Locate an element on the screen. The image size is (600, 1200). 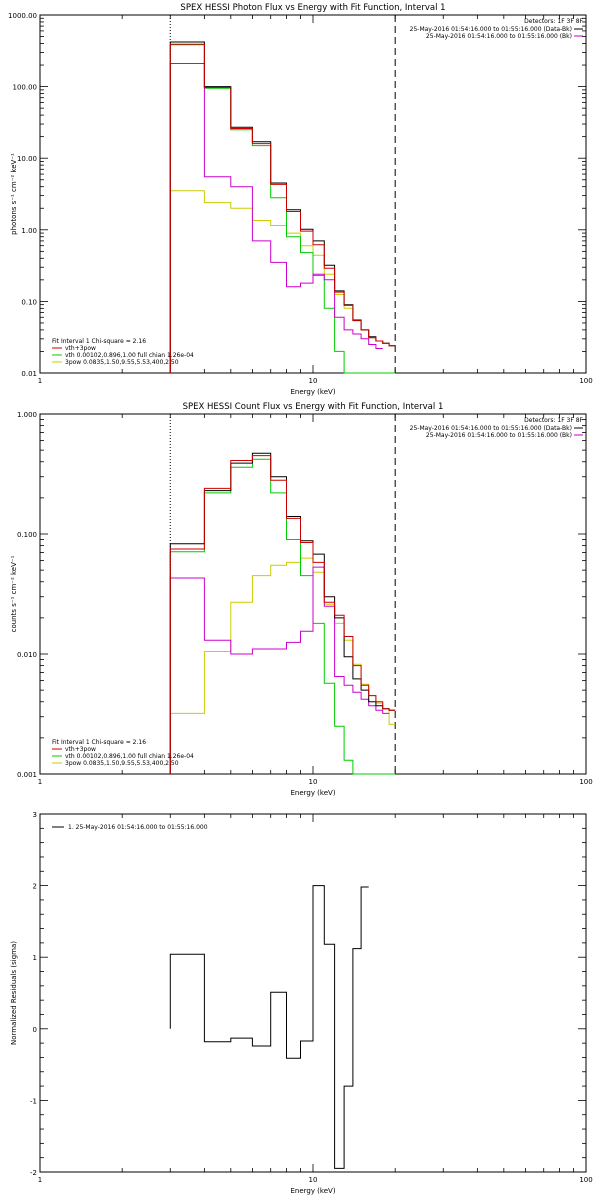
y-axis-label: Normalized Residuals (sigma) is located at coordinates (14, 993).